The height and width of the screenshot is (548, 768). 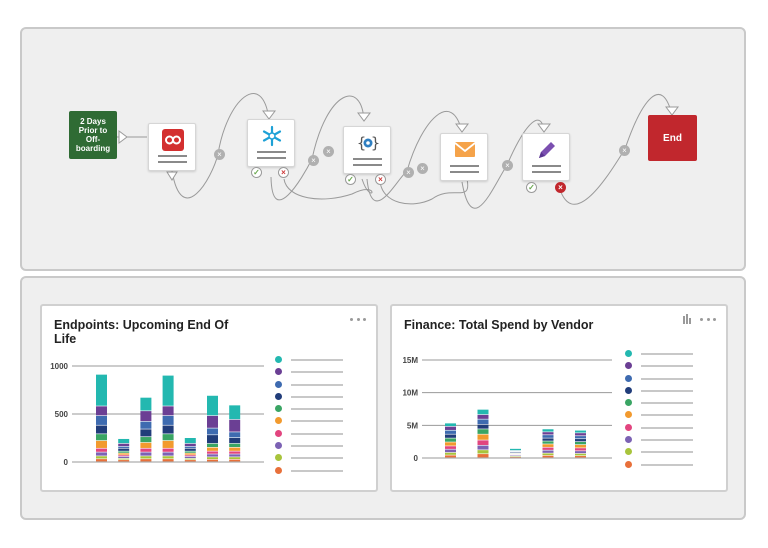 I want to click on jira-step-card, so click(x=271, y=143).